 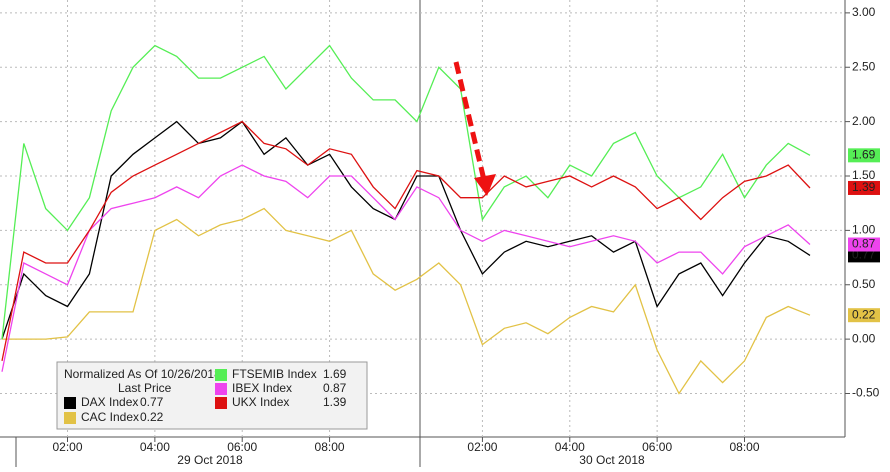 I want to click on y-tick-label: 1.00, so click(x=864, y=230).